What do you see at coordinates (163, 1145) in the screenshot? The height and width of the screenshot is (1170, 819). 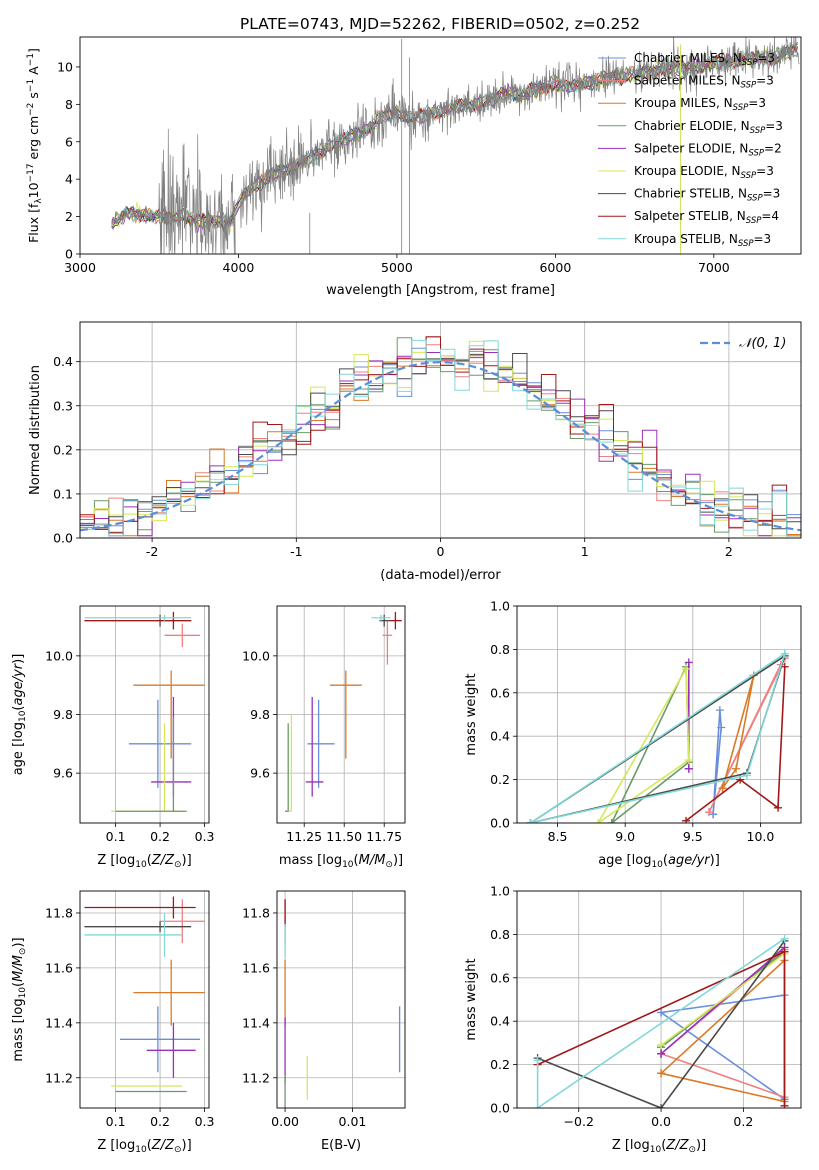 I see `mass_vs_z-xlabel-part: Z/Z` at bounding box center [163, 1145].